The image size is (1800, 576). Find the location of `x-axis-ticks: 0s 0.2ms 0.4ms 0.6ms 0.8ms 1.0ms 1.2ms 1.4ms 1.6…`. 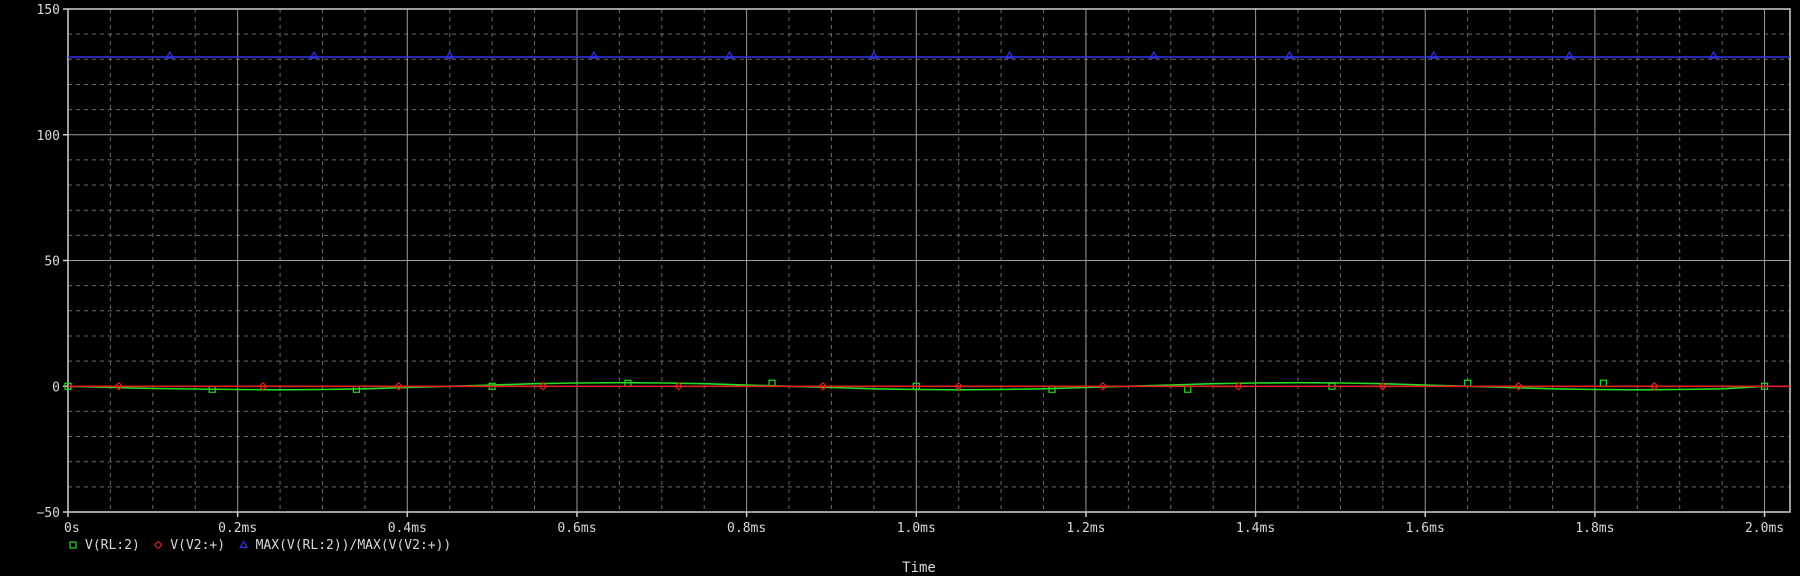

x-axis-ticks: 0s 0.2ms 0.4ms 0.6ms 0.8ms 1.0ms 1.2ms 1.4ms 1.6… is located at coordinates (924, 524).